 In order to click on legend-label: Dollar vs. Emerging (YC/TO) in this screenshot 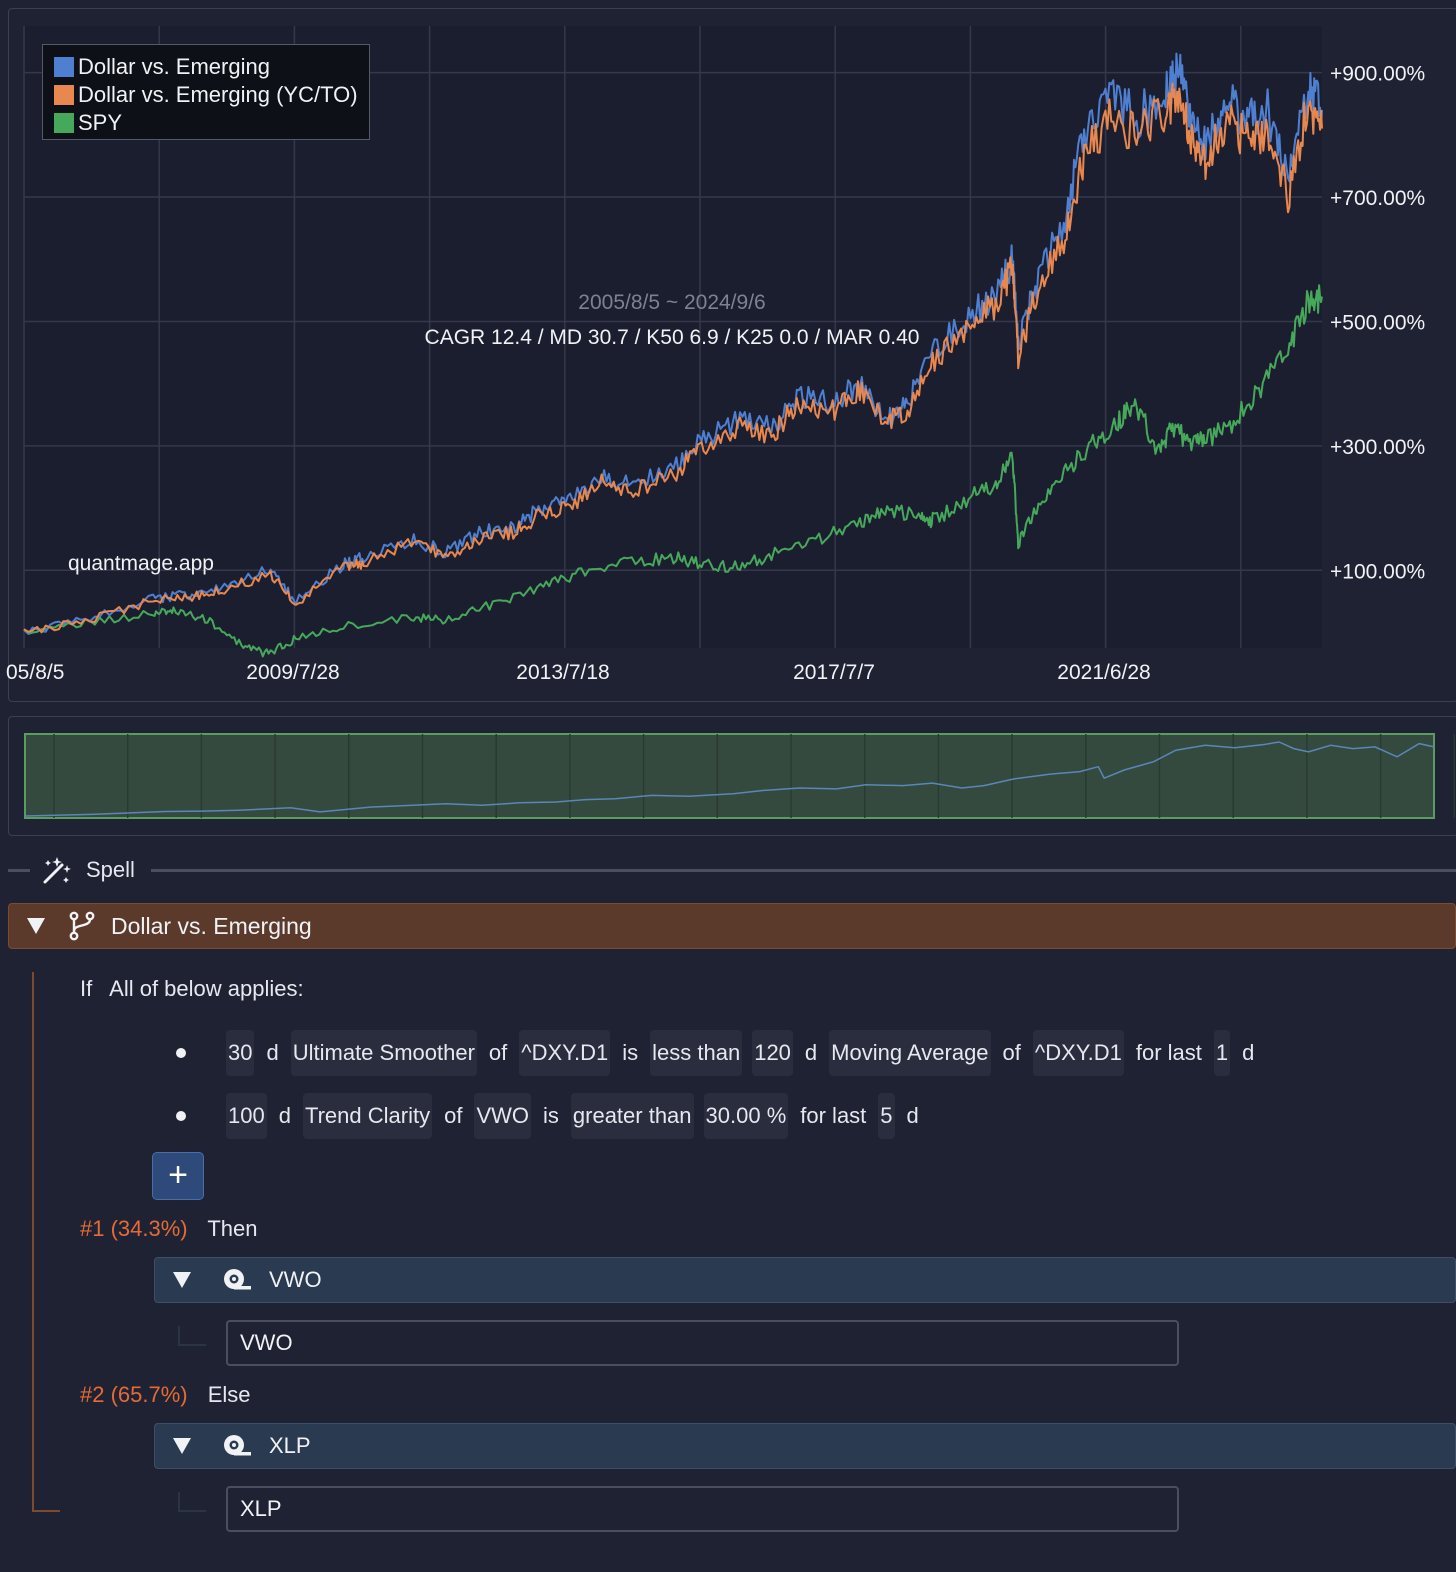, I will do `click(218, 94)`.